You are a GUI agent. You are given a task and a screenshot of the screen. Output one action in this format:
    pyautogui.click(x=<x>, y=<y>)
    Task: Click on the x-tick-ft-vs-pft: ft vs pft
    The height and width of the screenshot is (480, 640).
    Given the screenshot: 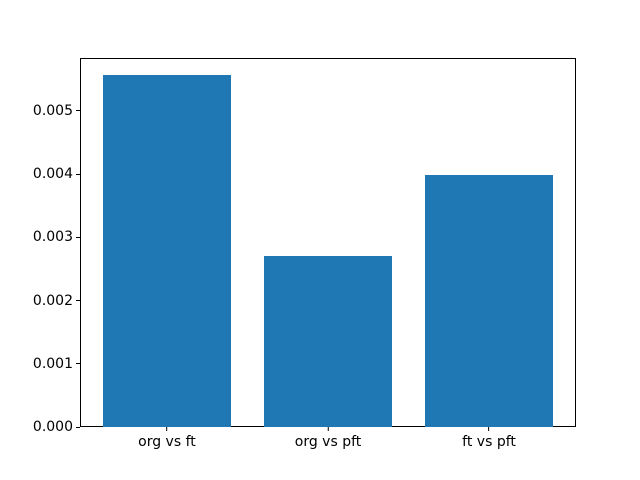 What is the action you would take?
    pyautogui.click(x=489, y=438)
    